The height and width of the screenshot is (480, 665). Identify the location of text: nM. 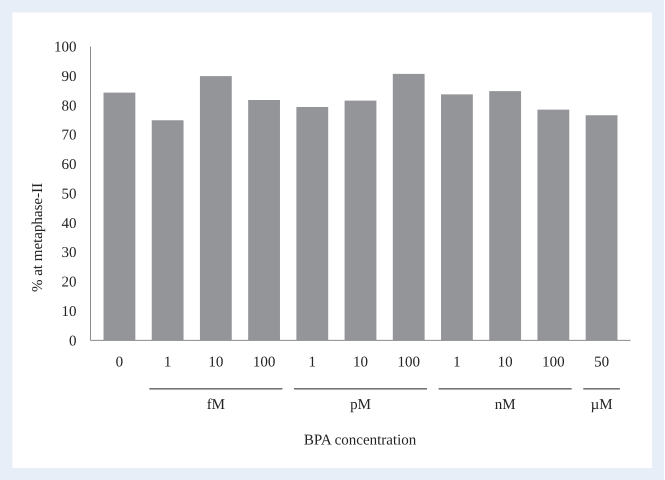
(505, 404).